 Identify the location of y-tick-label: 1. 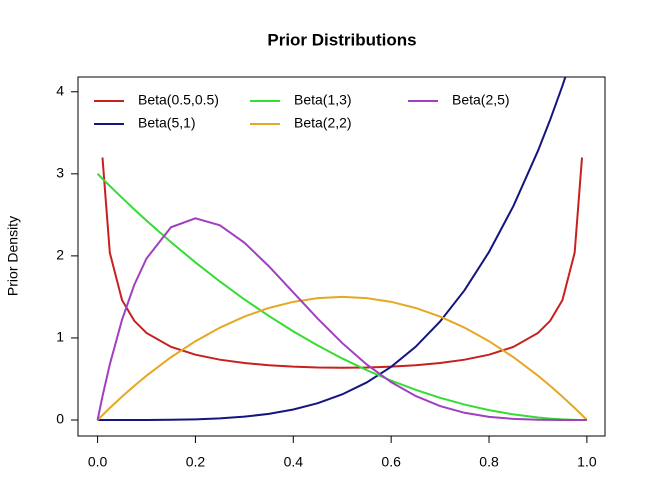
(60, 337).